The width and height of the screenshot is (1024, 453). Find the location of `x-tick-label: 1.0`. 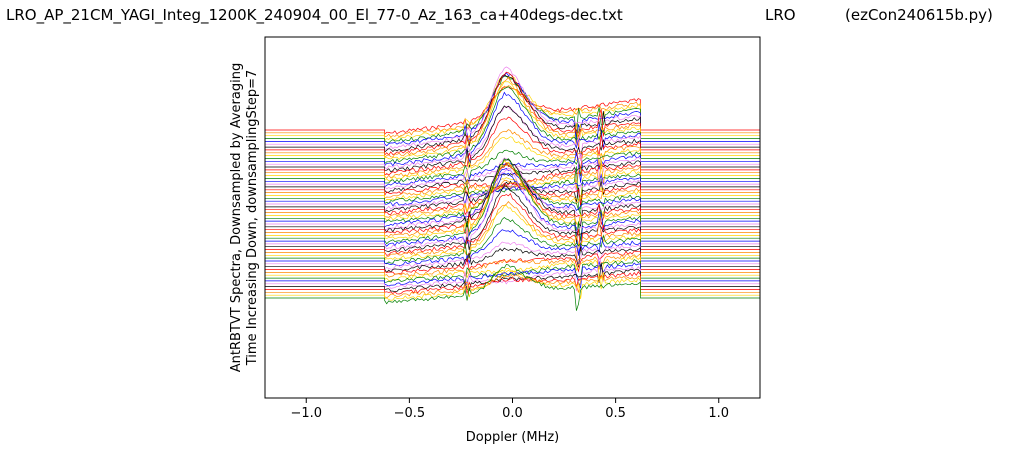

x-tick-label: 1.0 is located at coordinates (718, 413).